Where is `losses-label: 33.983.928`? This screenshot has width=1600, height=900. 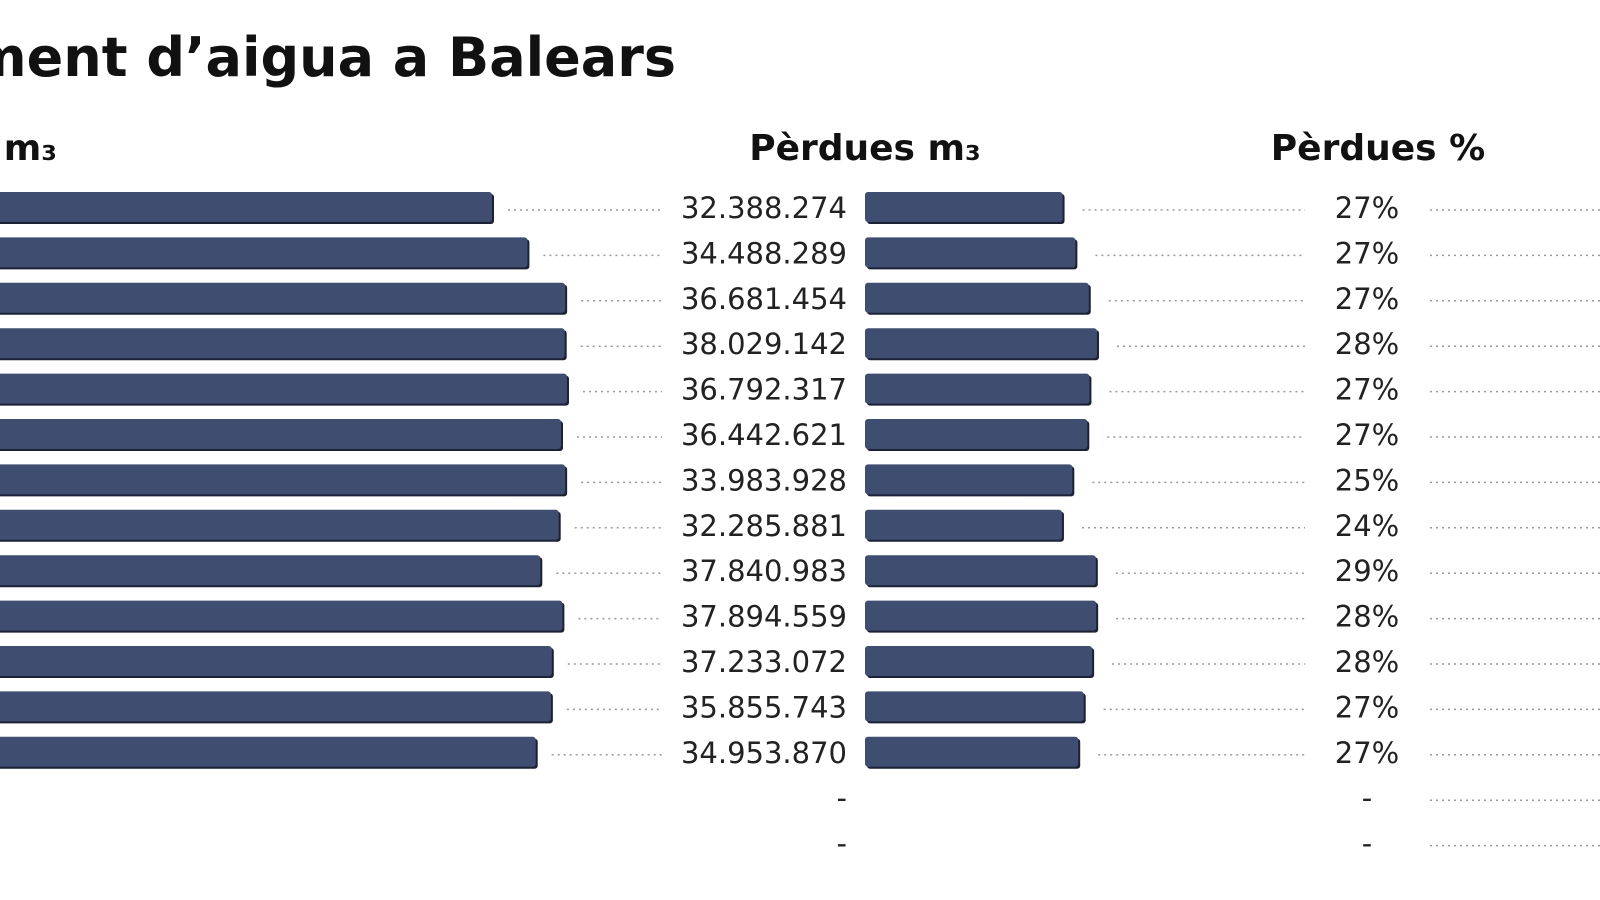 losses-label: 33.983.928 is located at coordinates (764, 480).